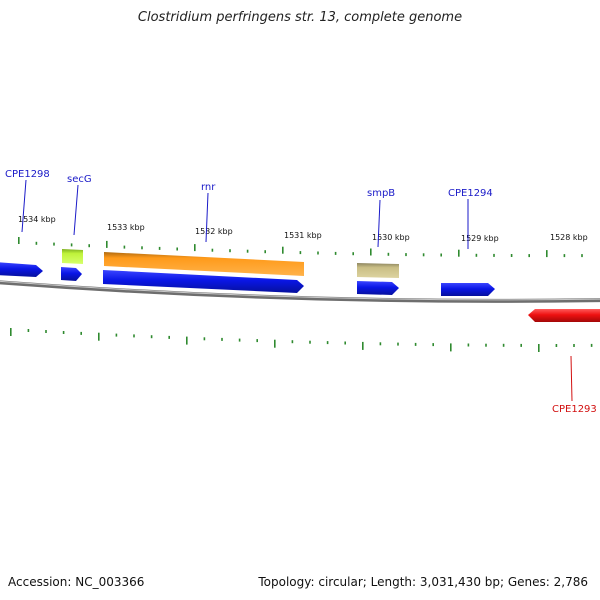 The height and width of the screenshot is (600, 600). I want to click on tick-marks-bottom, so click(301, 340).